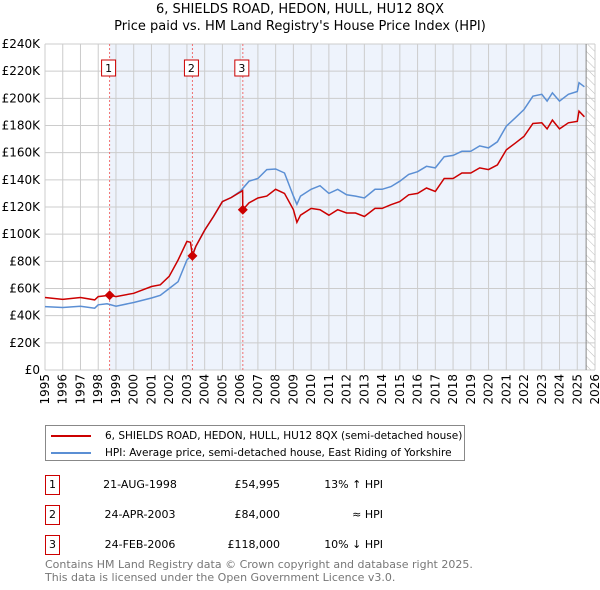 This screenshot has width=600, height=590. Describe the element at coordinates (353, 544) in the screenshot. I see `transaction-hpi: 10% ↓ HPI` at that location.